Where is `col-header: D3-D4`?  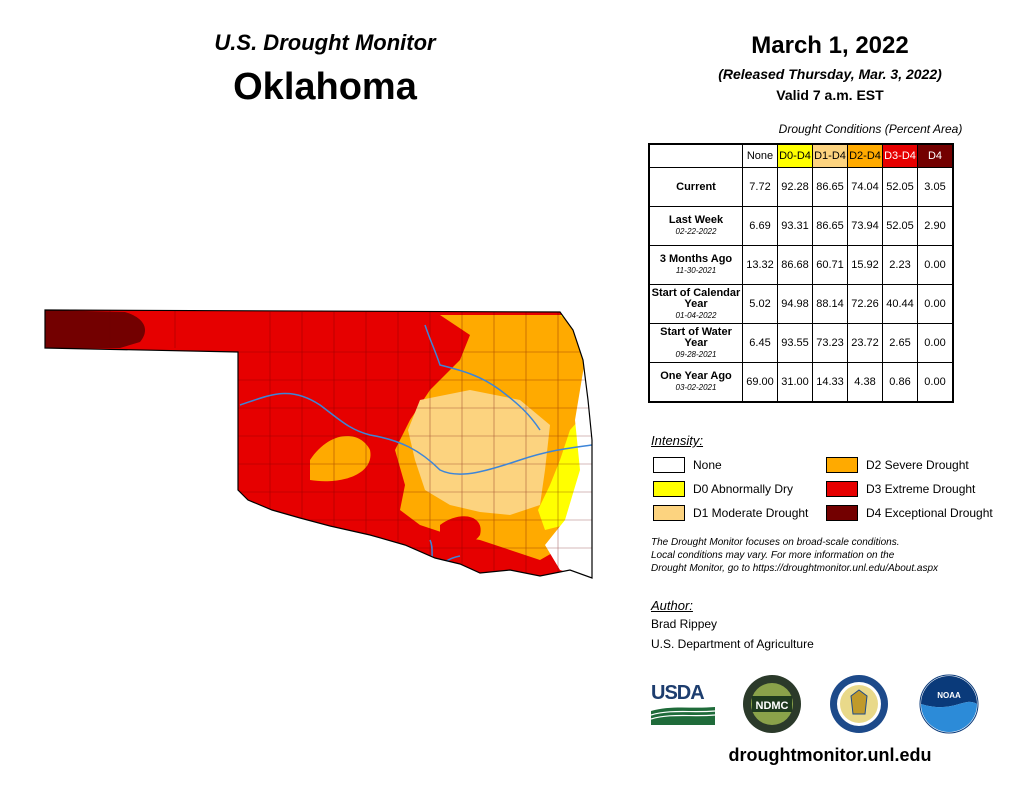 col-header: D3-D4 is located at coordinates (900, 155).